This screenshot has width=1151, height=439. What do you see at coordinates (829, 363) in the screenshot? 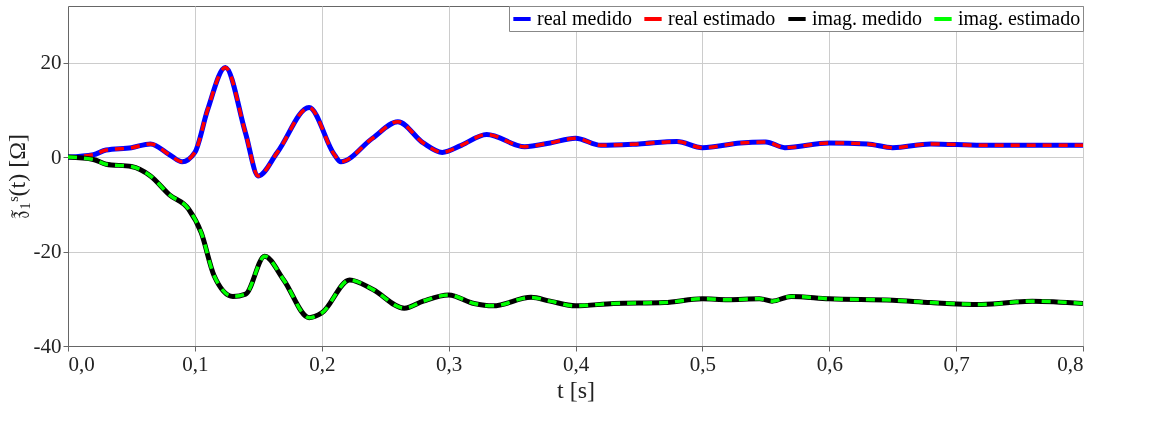
I see `x-tick-label: 0,6` at bounding box center [829, 363].